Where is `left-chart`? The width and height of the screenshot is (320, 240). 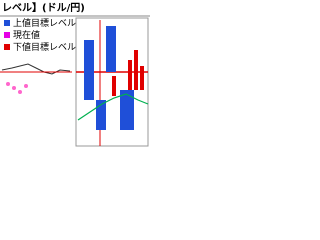 left-chart is located at coordinates (36, 78).